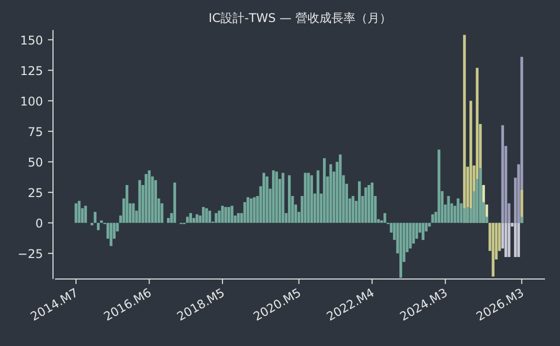 This screenshot has height=346, width=560. I want to click on chart-title: IC設計-TWS — 營收成長率（月）, so click(300, 18).